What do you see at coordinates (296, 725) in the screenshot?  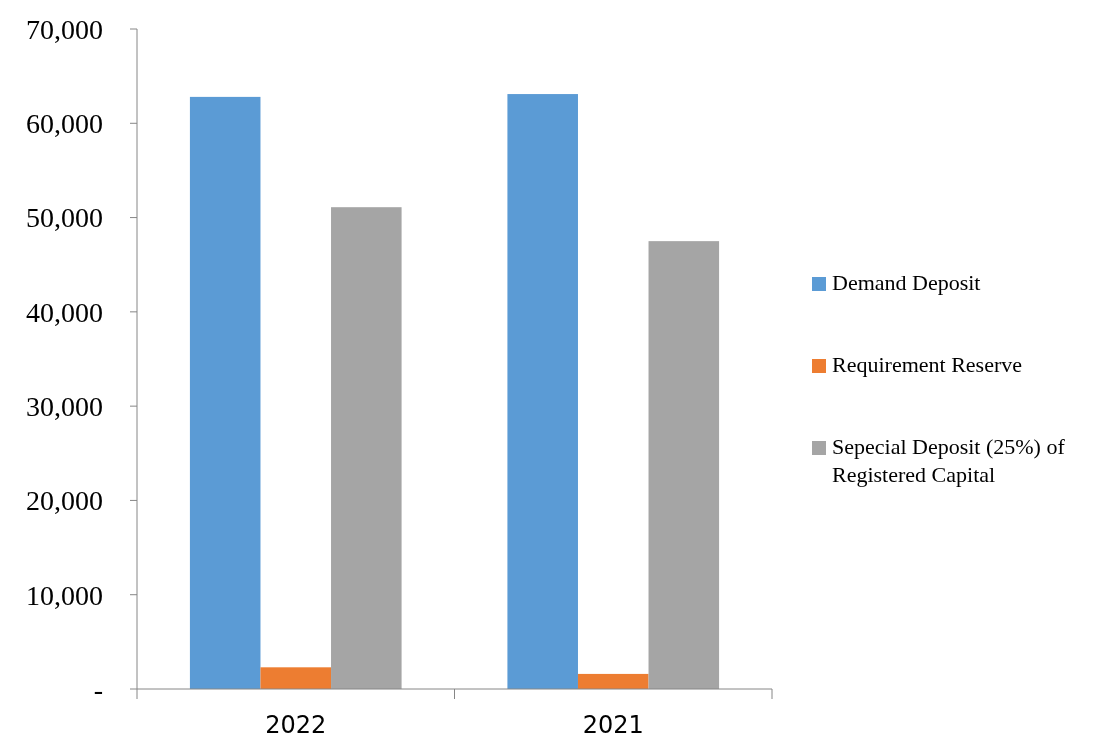 I see `x-tick-label: 2022` at bounding box center [296, 725].